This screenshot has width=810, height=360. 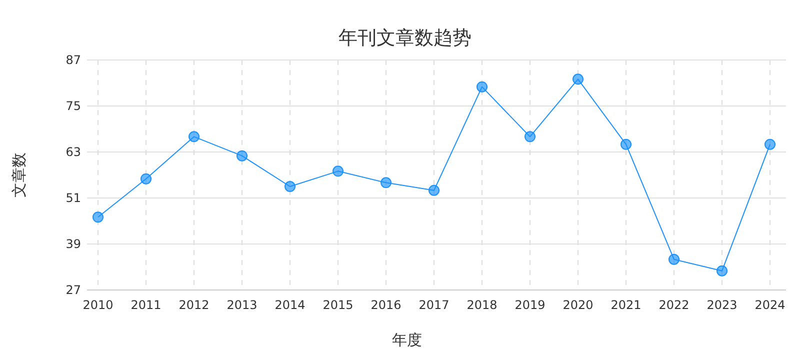 I want to click on y-tick-label: 39, so click(x=73, y=244).